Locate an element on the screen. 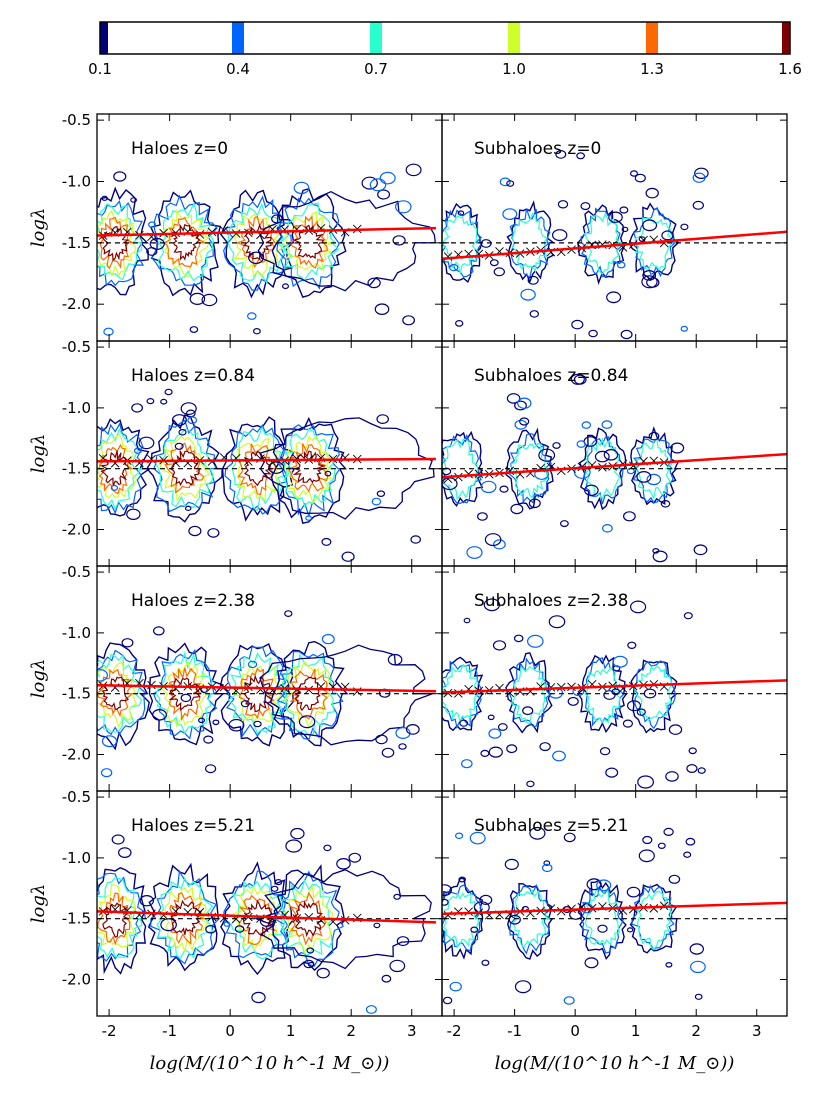 The image size is (830, 1107). y-tick-label: -1.0 is located at coordinates (76, 408).